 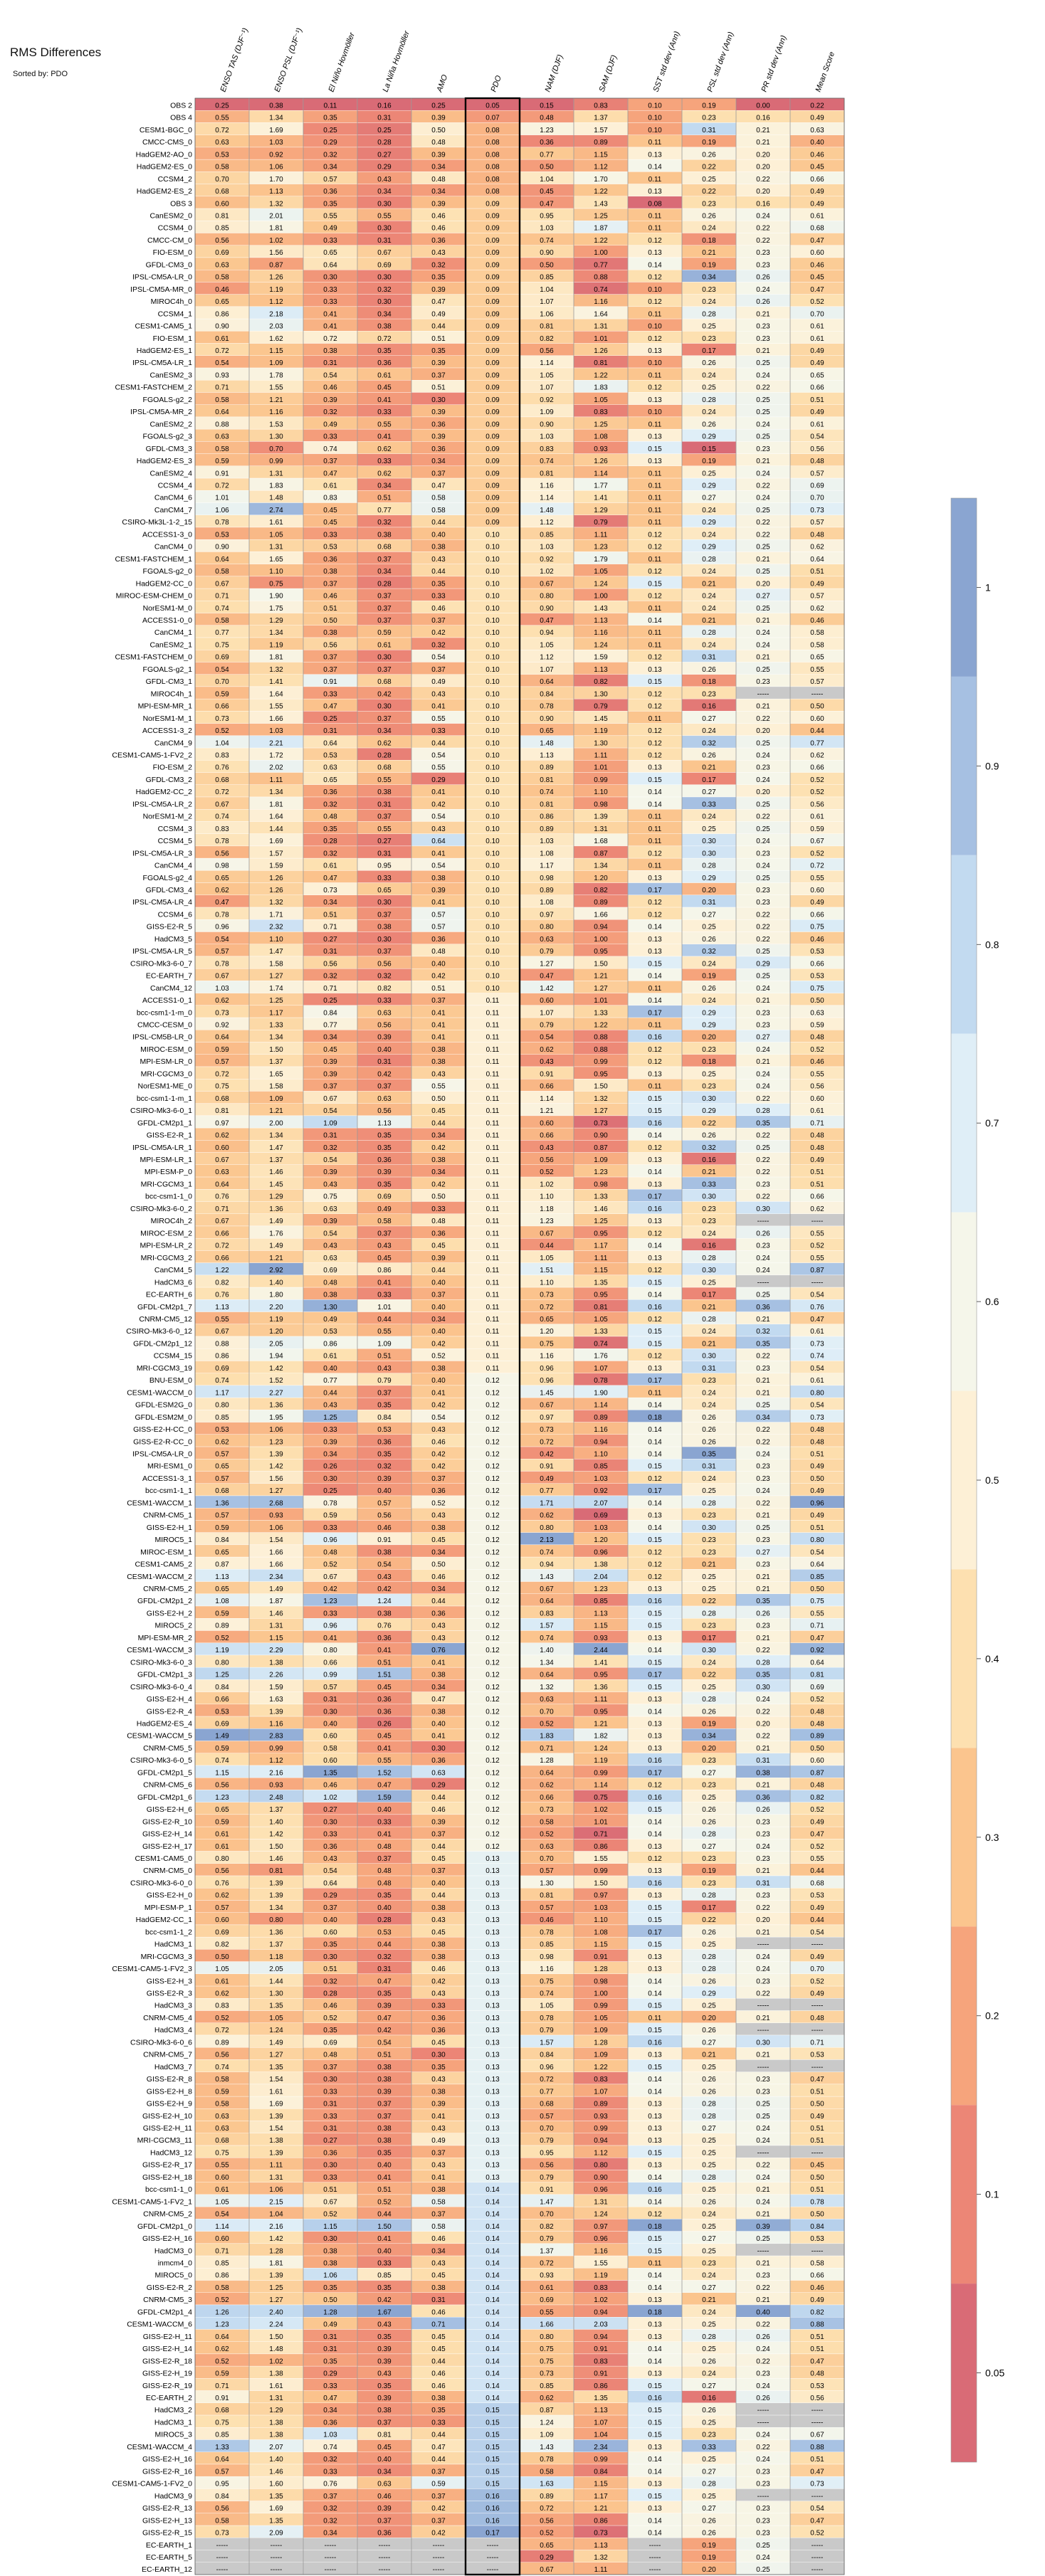 I want to click on cell-value: 0.82, so click(x=547, y=339).